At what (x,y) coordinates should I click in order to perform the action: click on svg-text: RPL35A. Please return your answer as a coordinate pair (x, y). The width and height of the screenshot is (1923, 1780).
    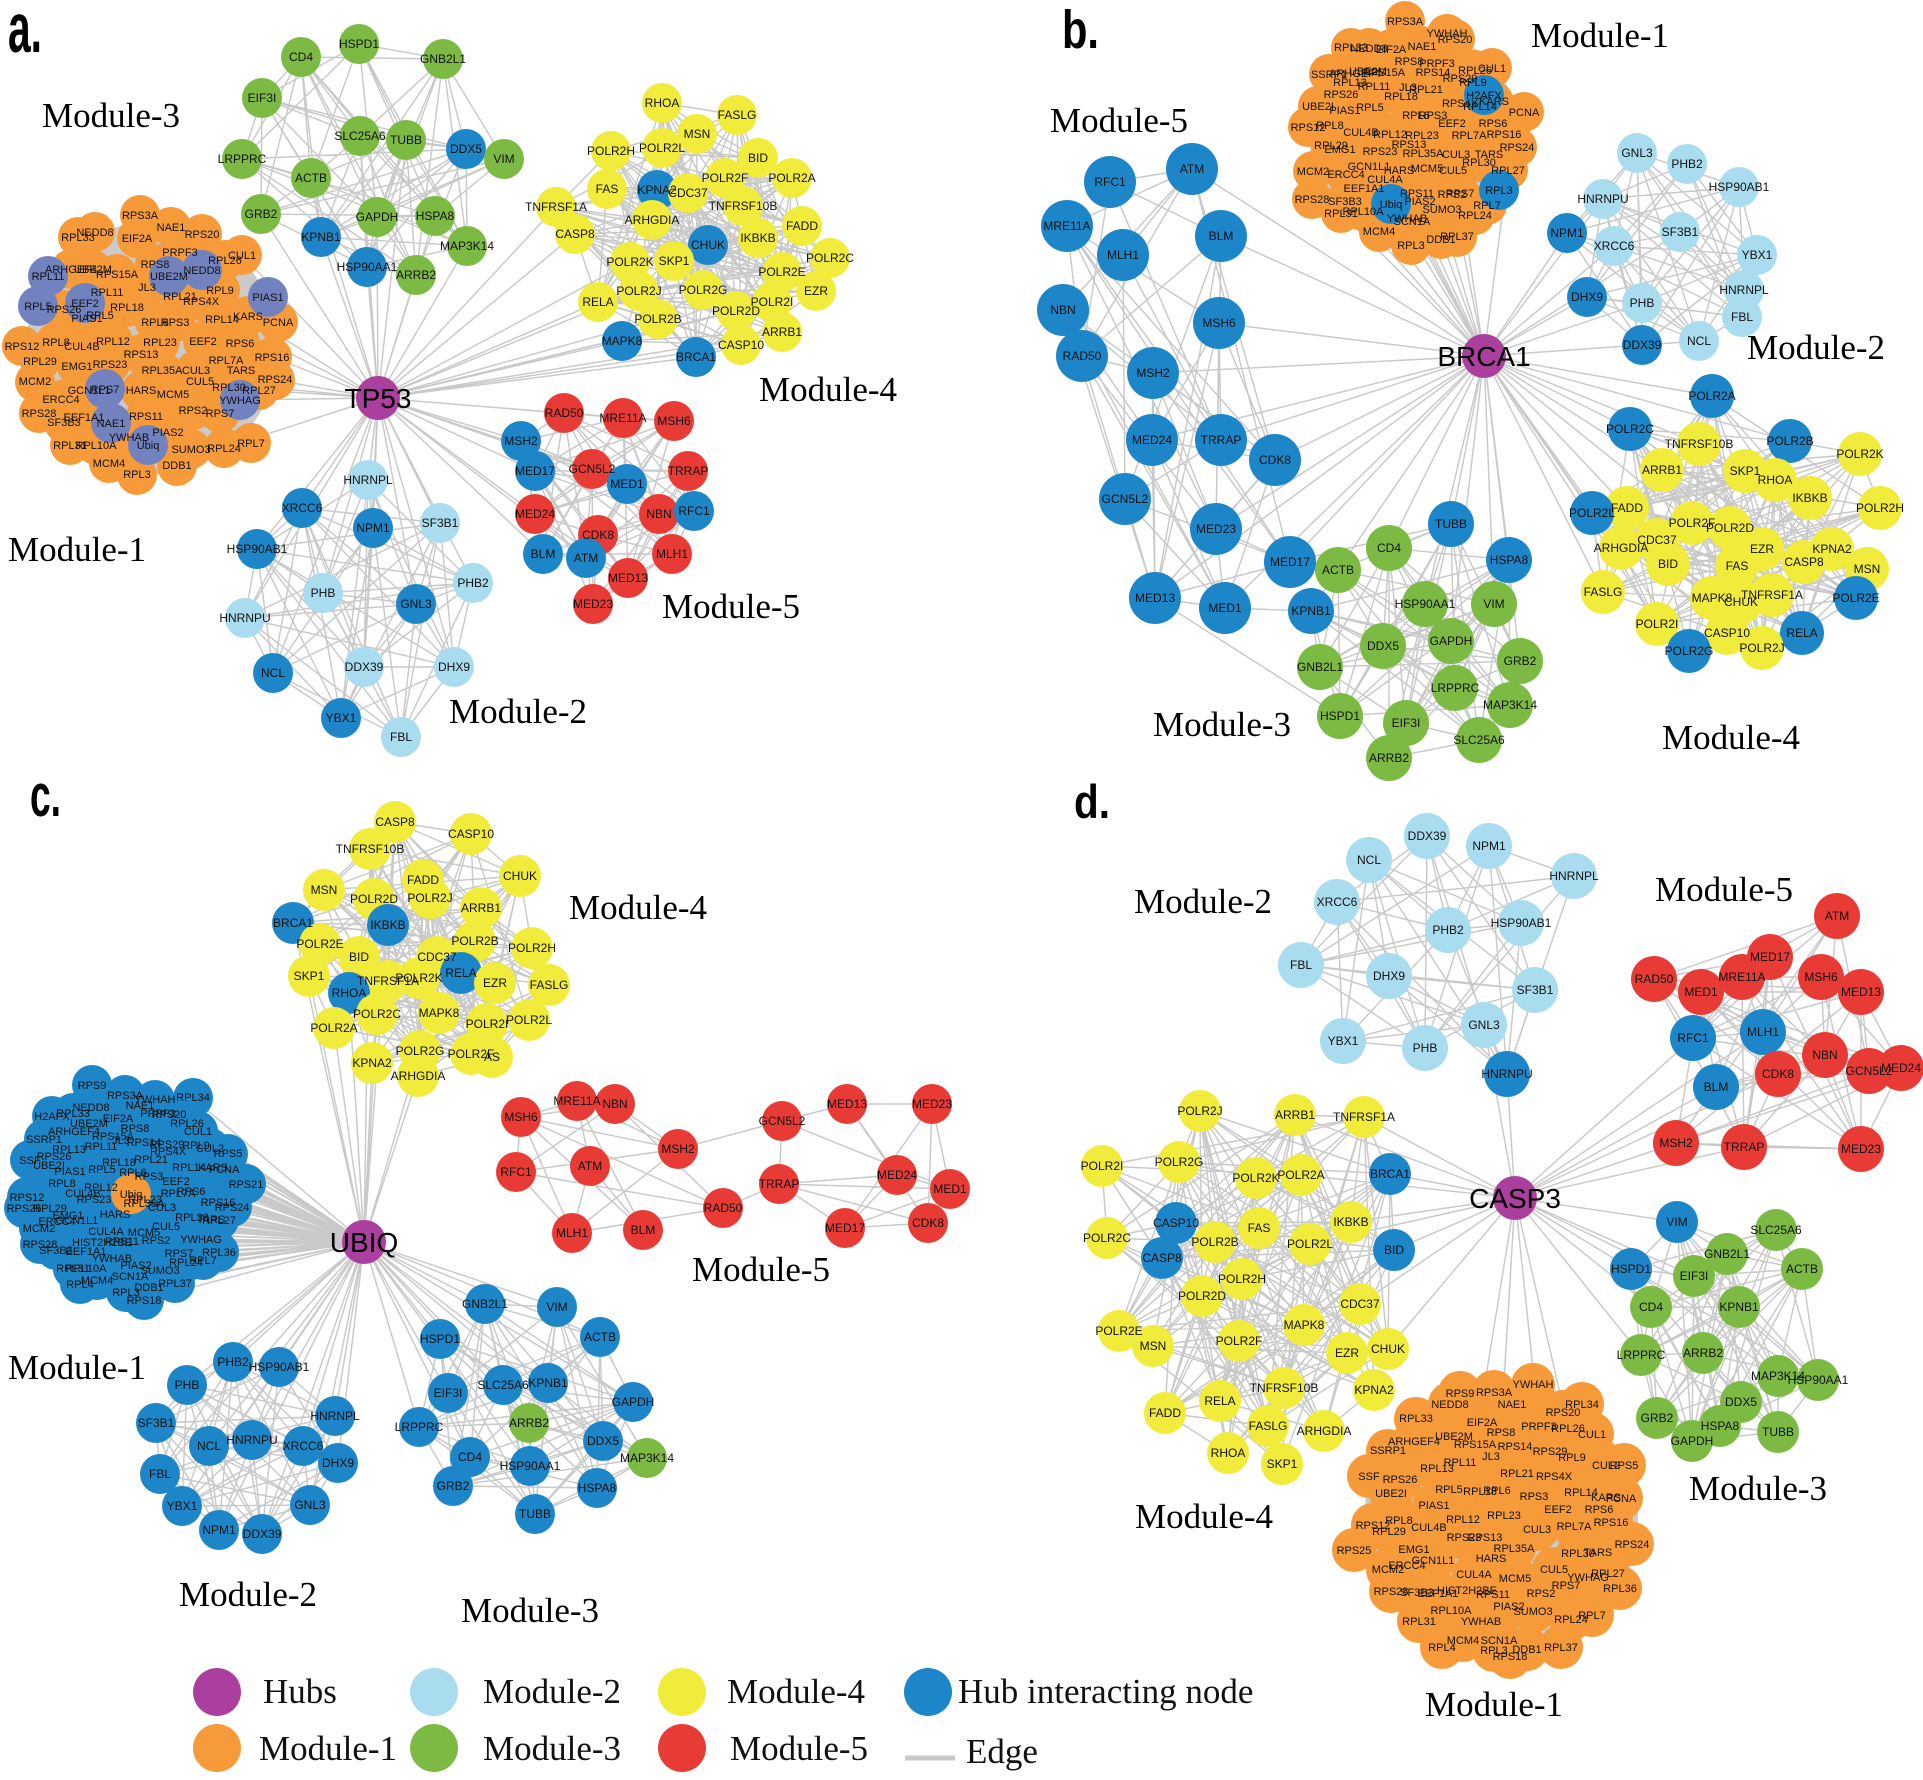
    Looking at the image, I should click on (145, 1204).